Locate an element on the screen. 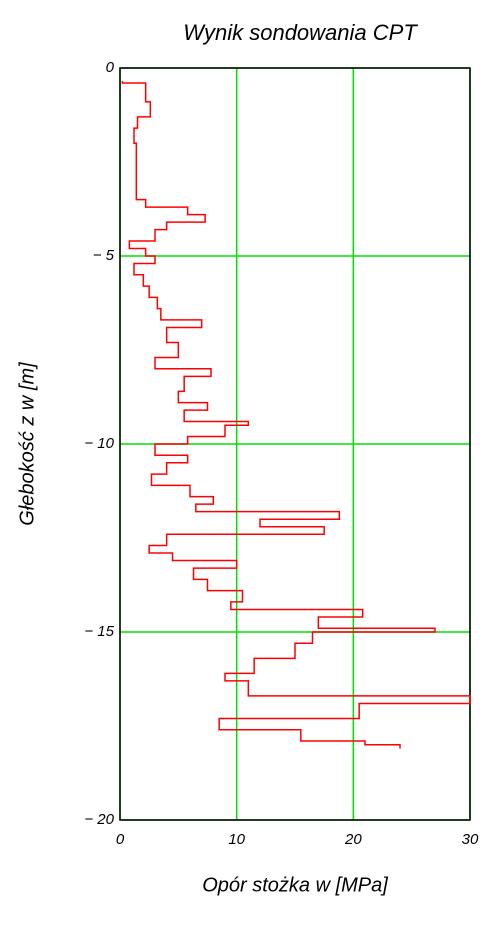  x-tick-label: 10 is located at coordinates (236, 839).